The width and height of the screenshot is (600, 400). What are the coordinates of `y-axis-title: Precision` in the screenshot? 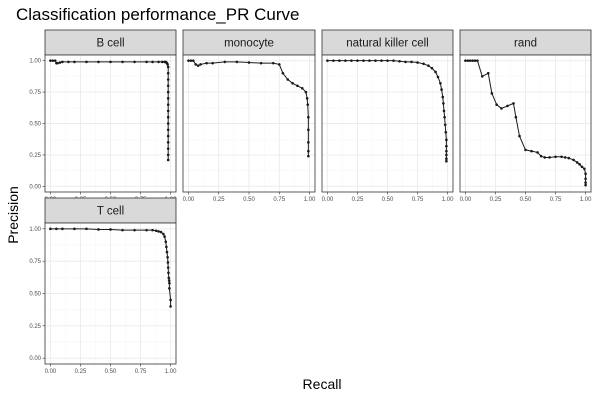 It's located at (13, 215).